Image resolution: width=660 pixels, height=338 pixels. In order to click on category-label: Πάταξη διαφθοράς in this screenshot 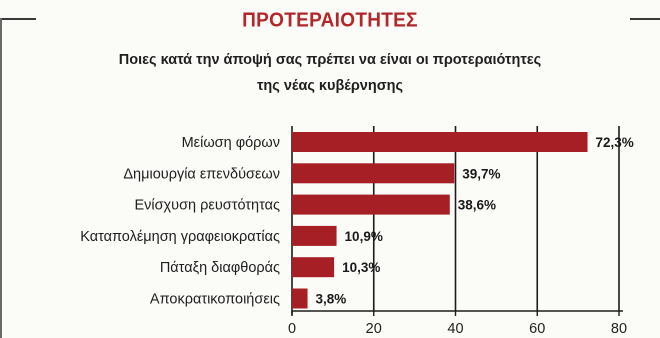, I will do `click(220, 268)`.